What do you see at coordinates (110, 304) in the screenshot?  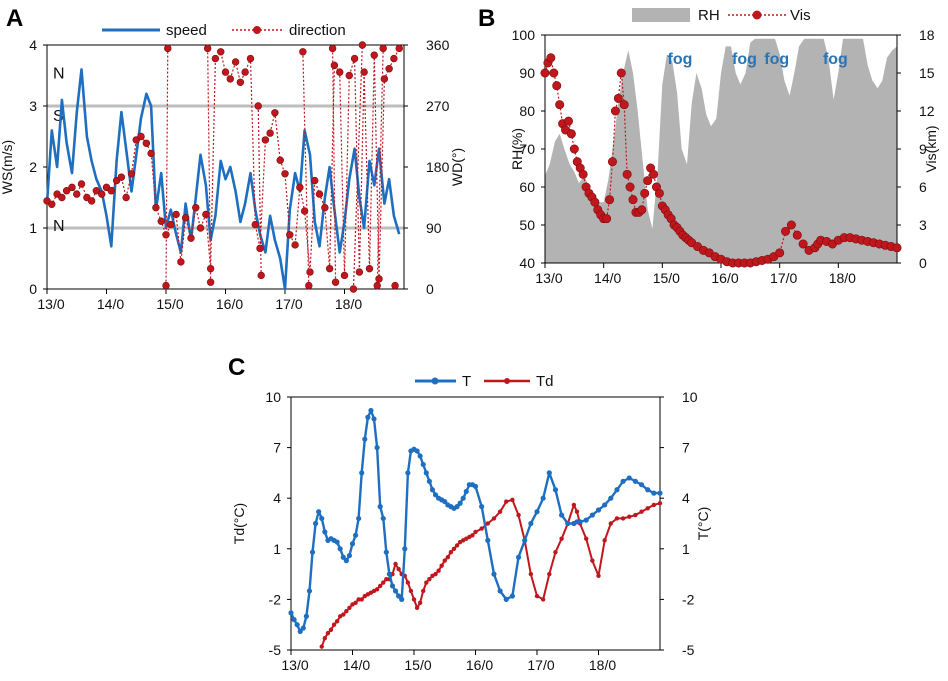 I see `panel-a-x-tick-label: 14/0` at bounding box center [110, 304].